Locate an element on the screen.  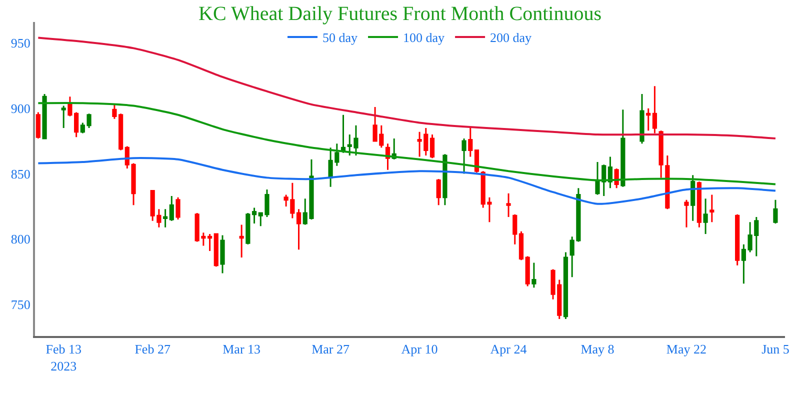
x-tick-label: Mar 27 is located at coordinates (331, 349).